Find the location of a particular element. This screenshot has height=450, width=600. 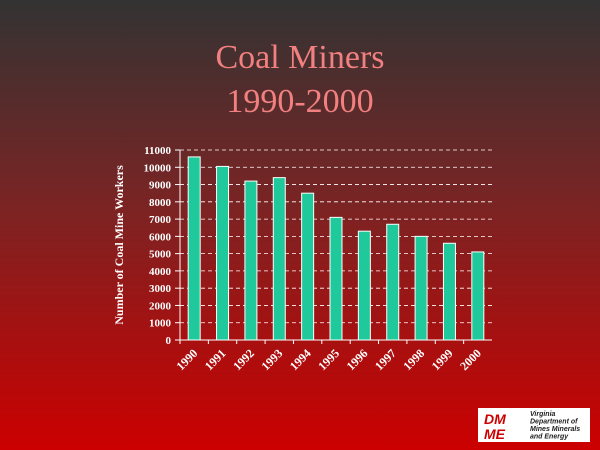

logo-mark: ME is located at coordinates (495, 434).